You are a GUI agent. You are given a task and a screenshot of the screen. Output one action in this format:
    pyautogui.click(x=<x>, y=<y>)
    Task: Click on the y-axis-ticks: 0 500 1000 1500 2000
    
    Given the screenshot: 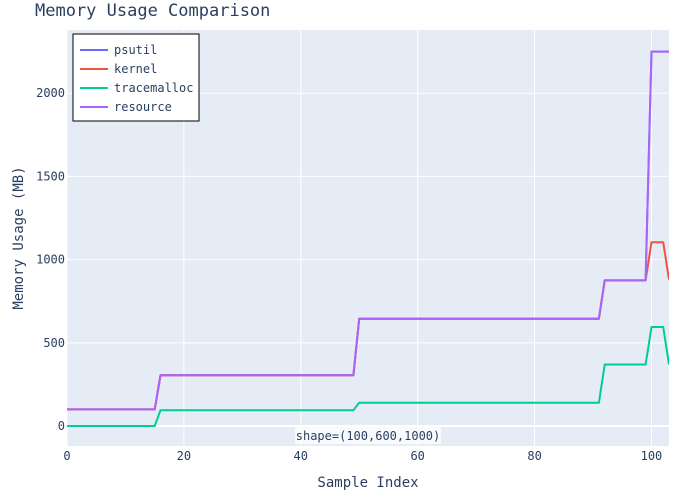 What is the action you would take?
    pyautogui.click(x=50, y=259)
    